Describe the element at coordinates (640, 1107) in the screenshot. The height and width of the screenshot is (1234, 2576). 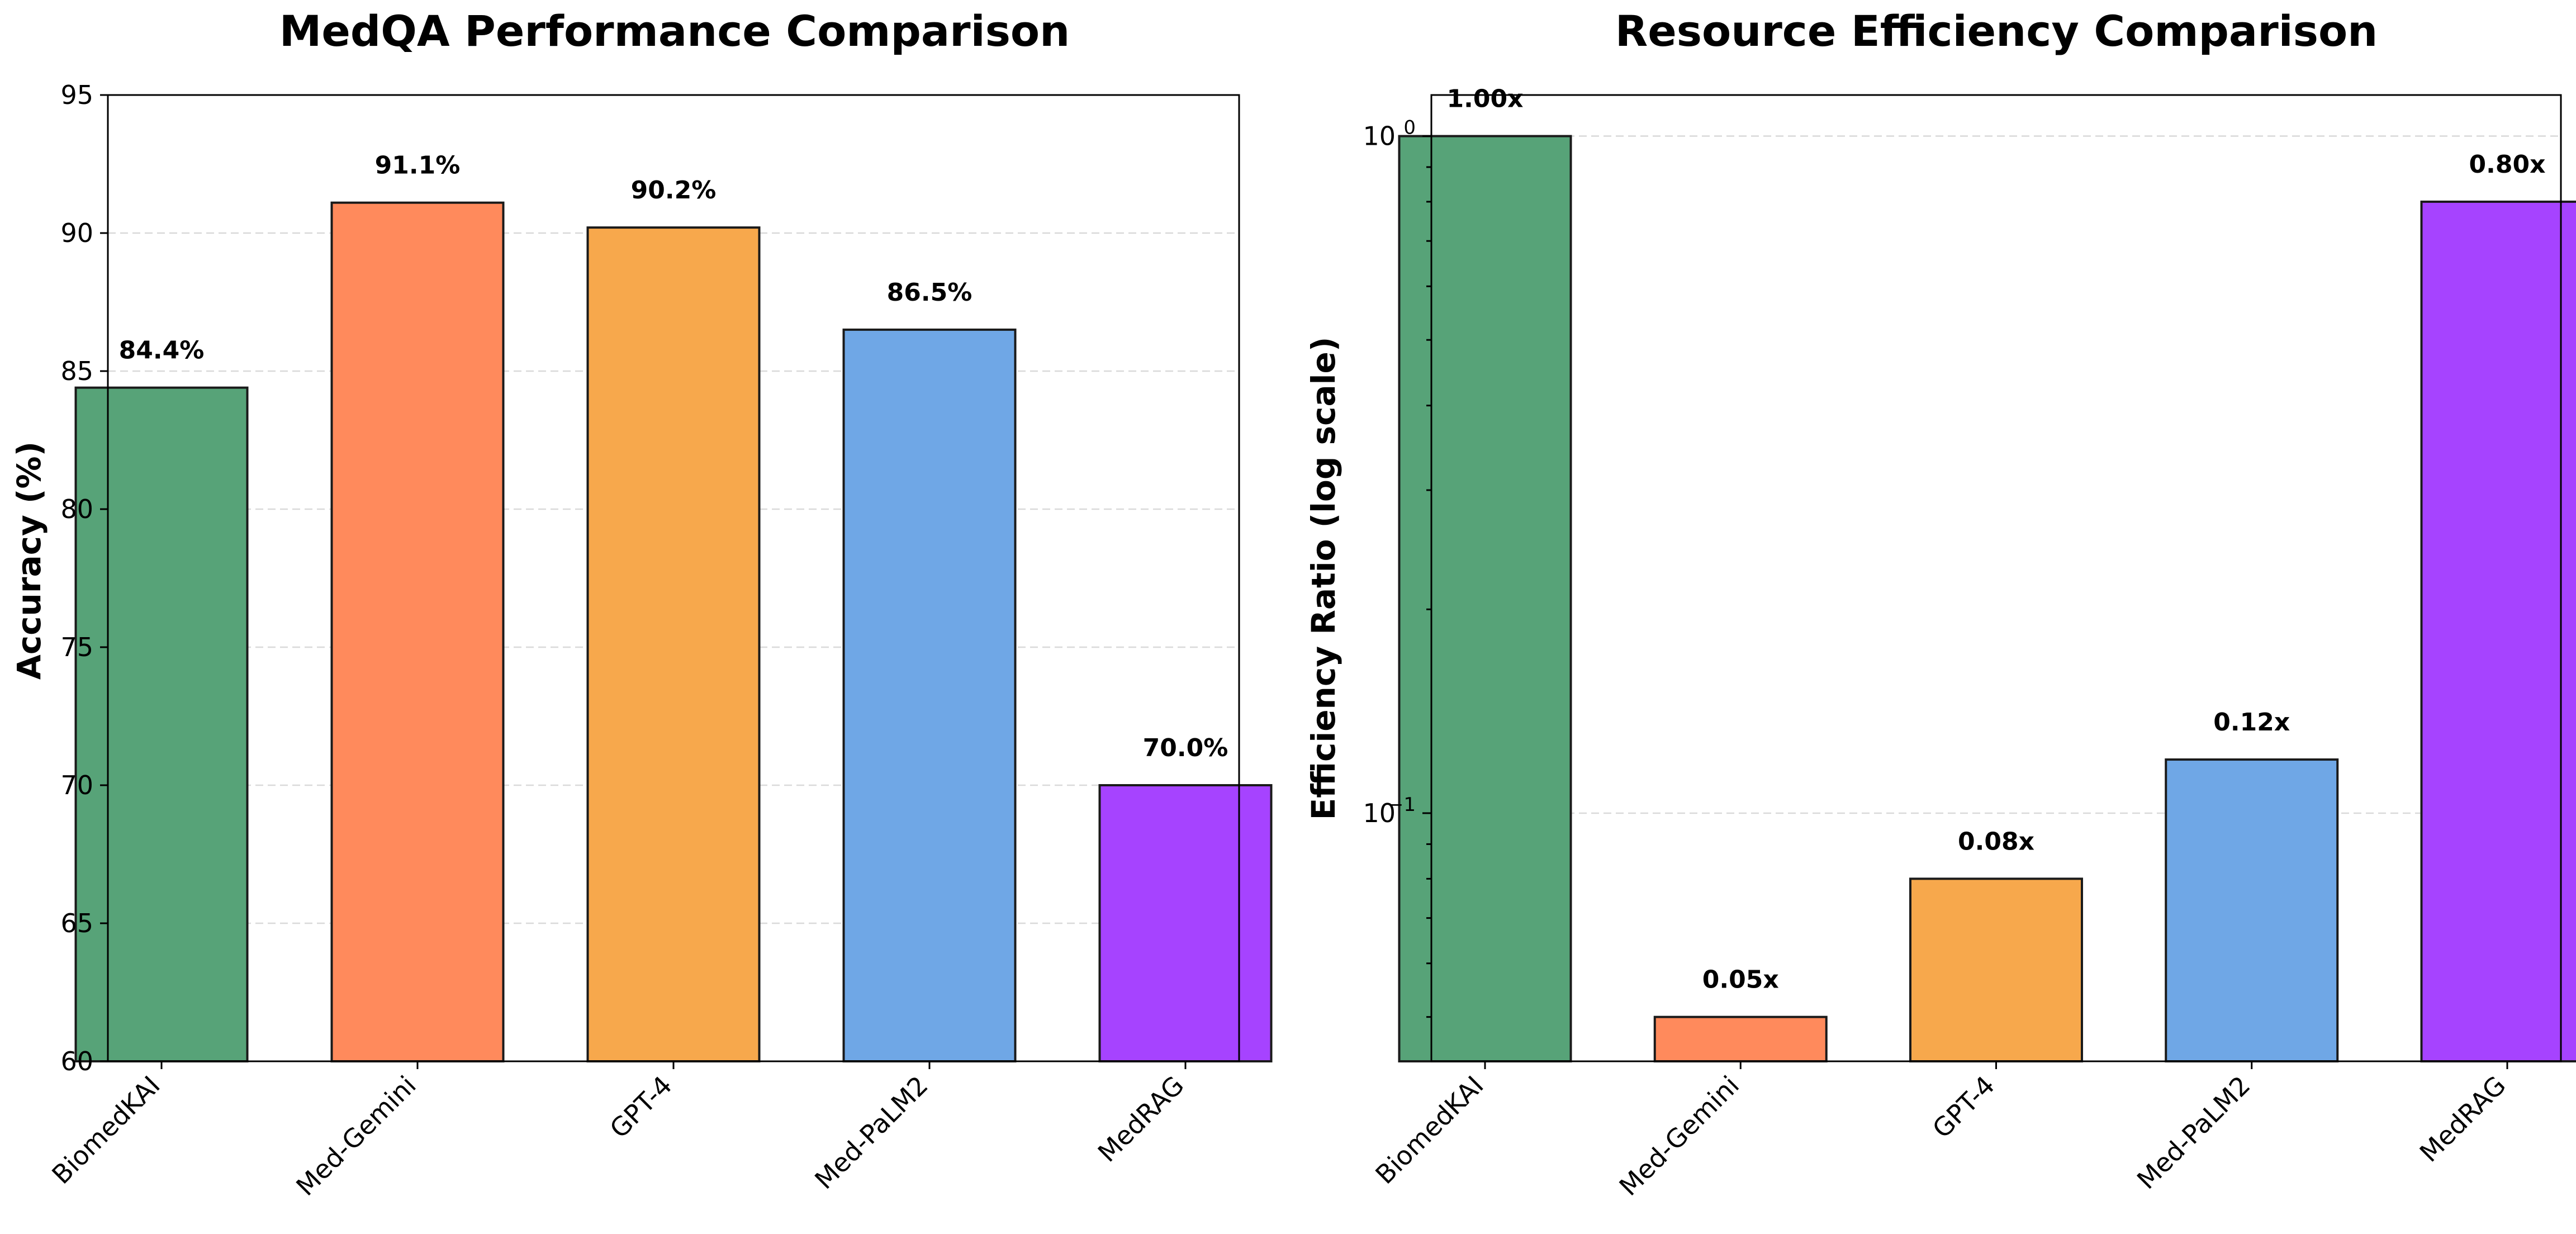
I see `accuracy-x-tick-label-gpt-4: GPT-4` at that location.